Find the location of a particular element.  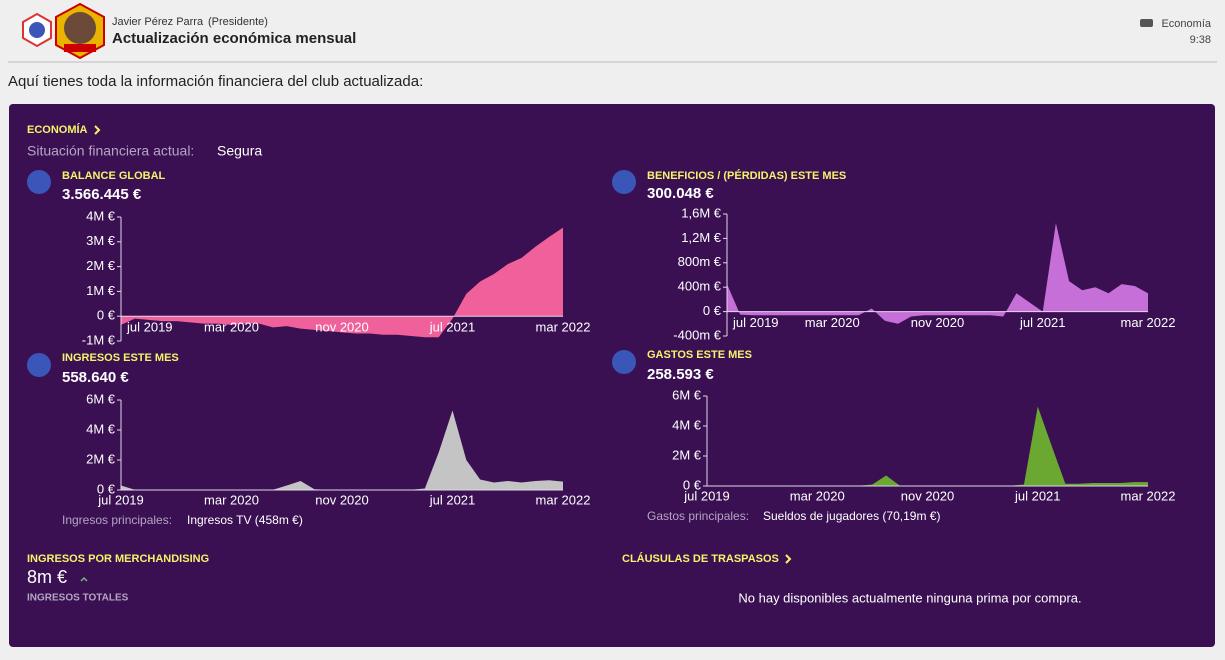

y-tick-label: -1M € is located at coordinates (99, 339).